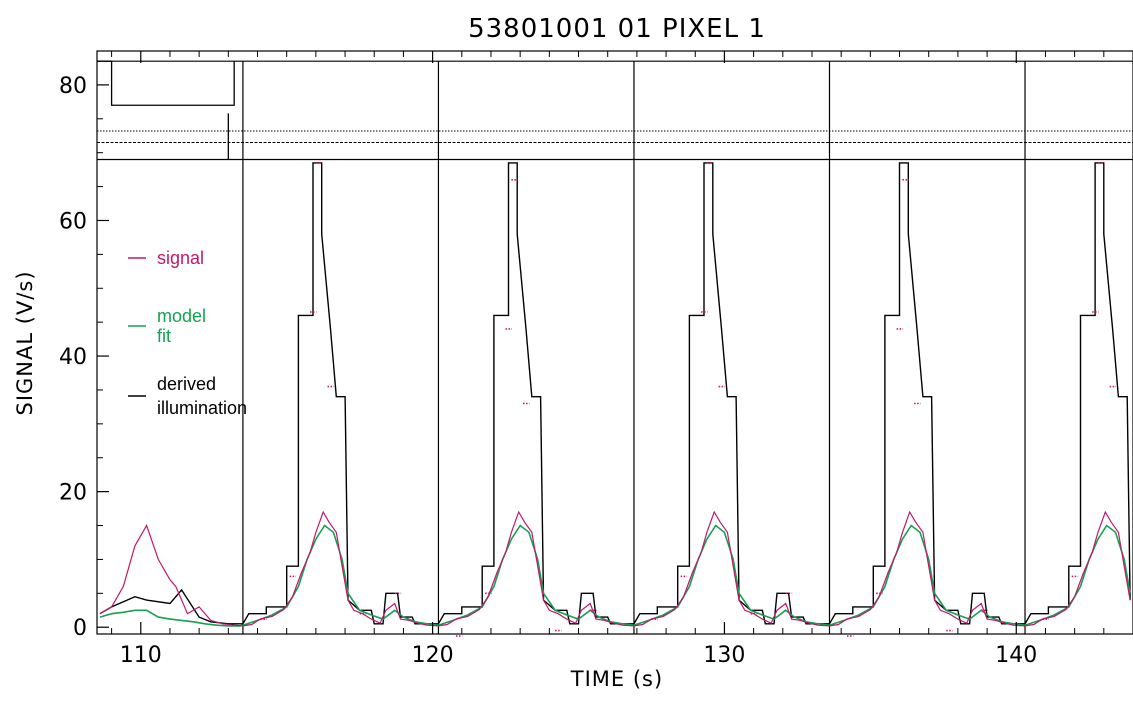 The image size is (1133, 713). I want to click on legend-label-illum: illumination, so click(202, 408).